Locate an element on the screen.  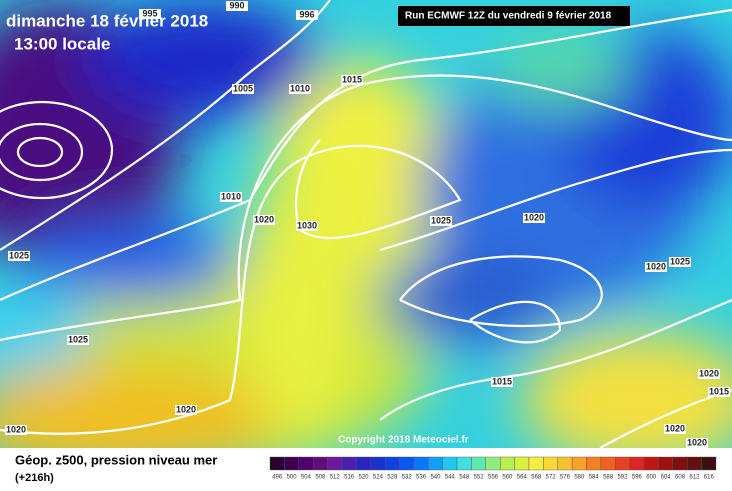
colorbar-label: 540 is located at coordinates (435, 478).